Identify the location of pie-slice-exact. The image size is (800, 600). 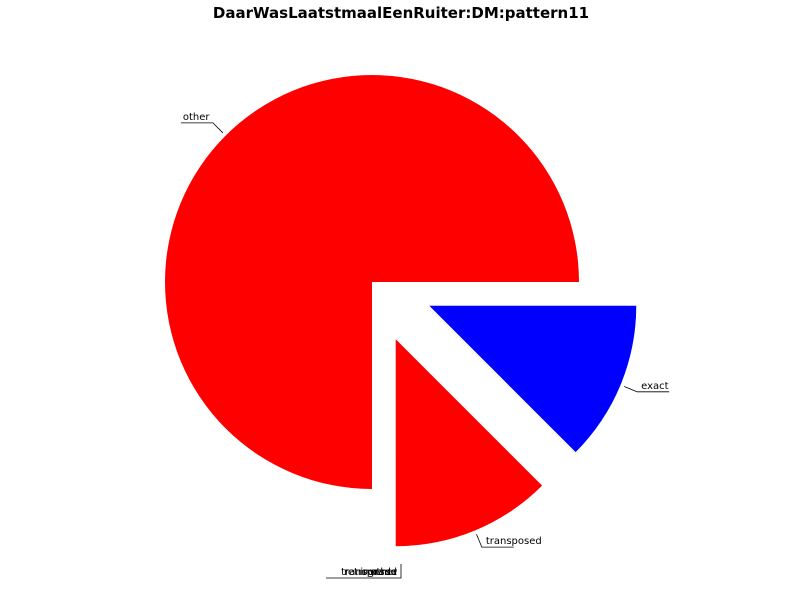
(533, 379).